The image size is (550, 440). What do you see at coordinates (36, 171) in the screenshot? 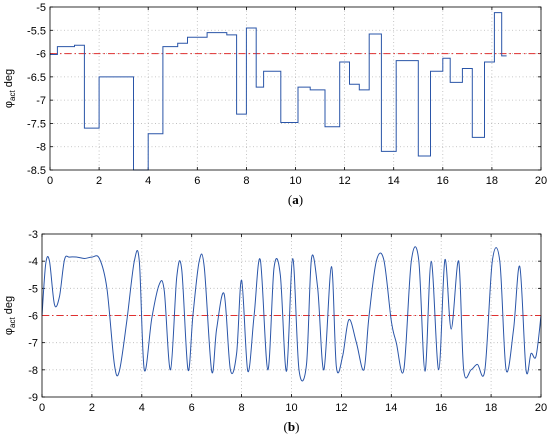
I see `y-tick-label: -8.5` at bounding box center [36, 171].